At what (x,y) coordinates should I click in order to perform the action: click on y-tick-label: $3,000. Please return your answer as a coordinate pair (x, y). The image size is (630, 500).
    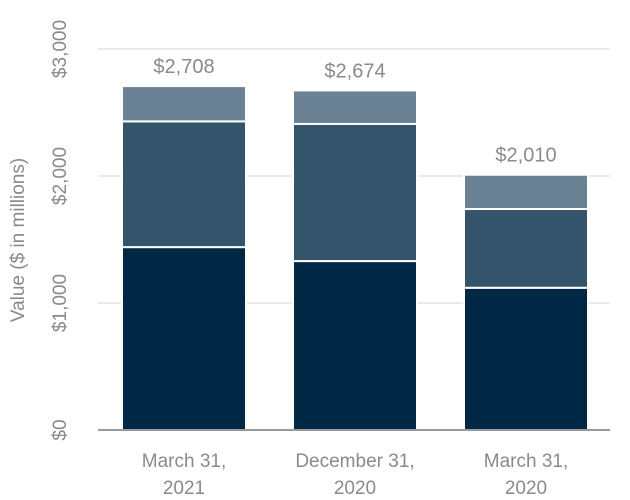
    Looking at the image, I should click on (60, 49).